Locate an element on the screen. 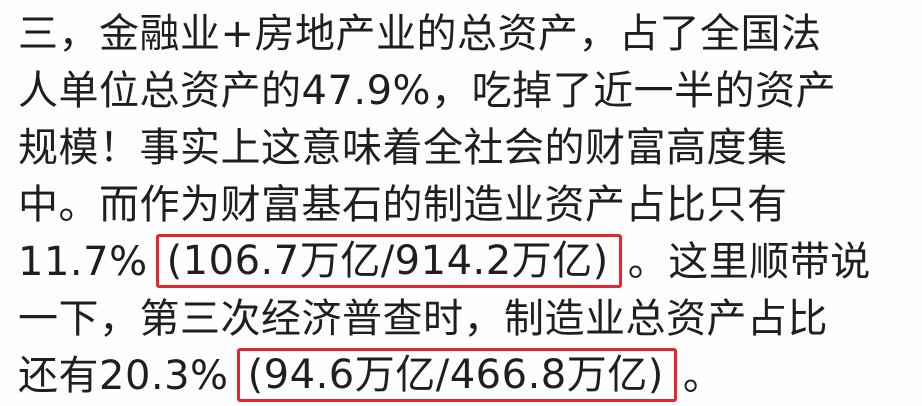  text-line-1: 三，金融业+房地产业的总资产，占了全国法 is located at coordinates (420, 34).